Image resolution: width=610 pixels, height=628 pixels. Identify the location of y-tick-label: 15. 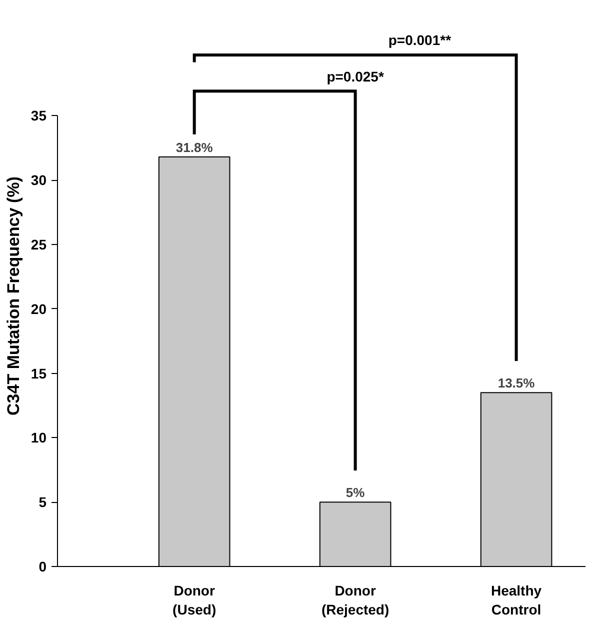
(38, 373).